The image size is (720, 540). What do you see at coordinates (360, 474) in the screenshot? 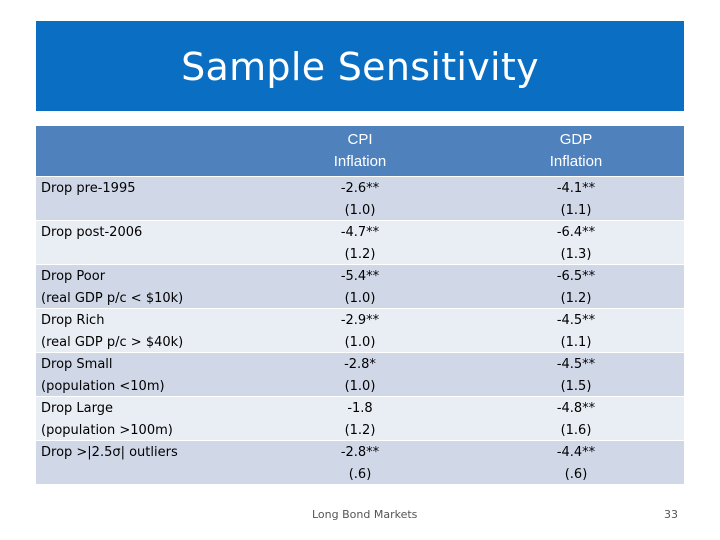
I see `cpi-standard-error: (.6)` at bounding box center [360, 474].